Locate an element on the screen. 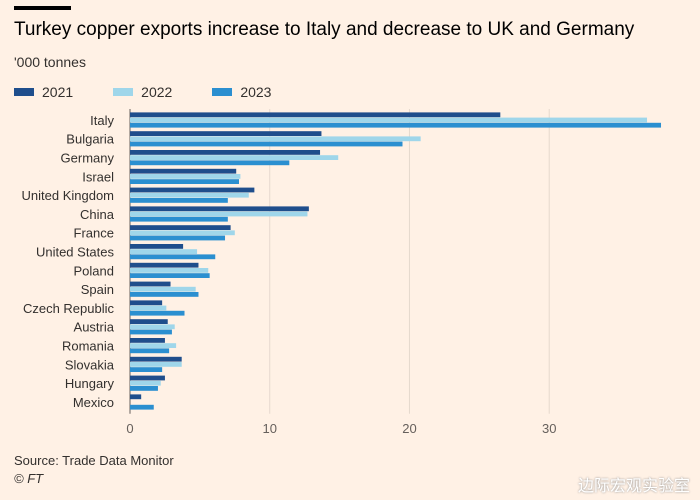 This screenshot has height=500, width=700. legend-item-2022: 2022 is located at coordinates (142, 92).